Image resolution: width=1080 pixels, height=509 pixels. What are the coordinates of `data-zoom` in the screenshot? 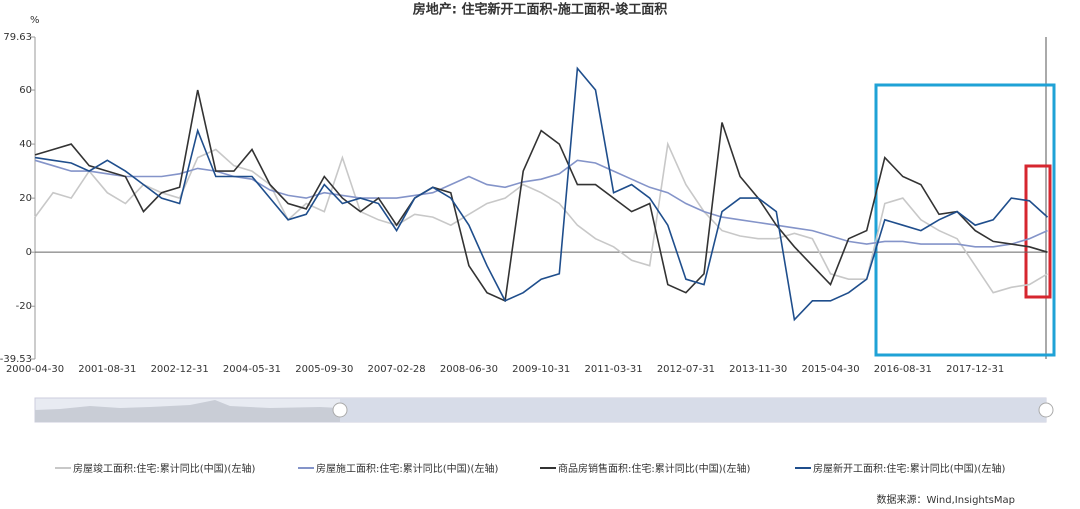 It's located at (544, 410).